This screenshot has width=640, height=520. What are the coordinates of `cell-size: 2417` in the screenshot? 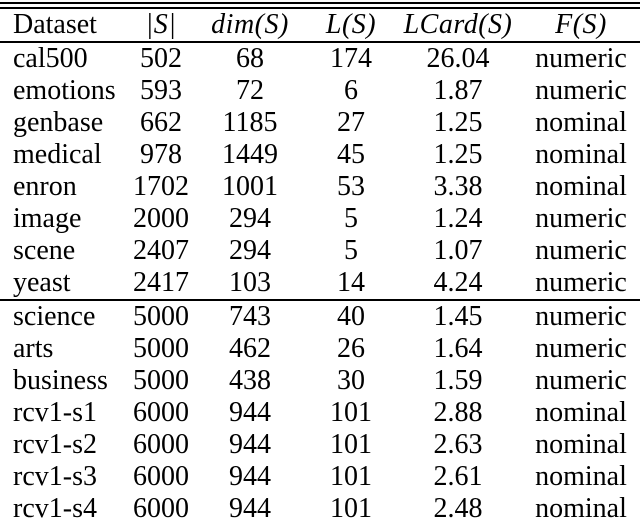 It's located at (161, 282).